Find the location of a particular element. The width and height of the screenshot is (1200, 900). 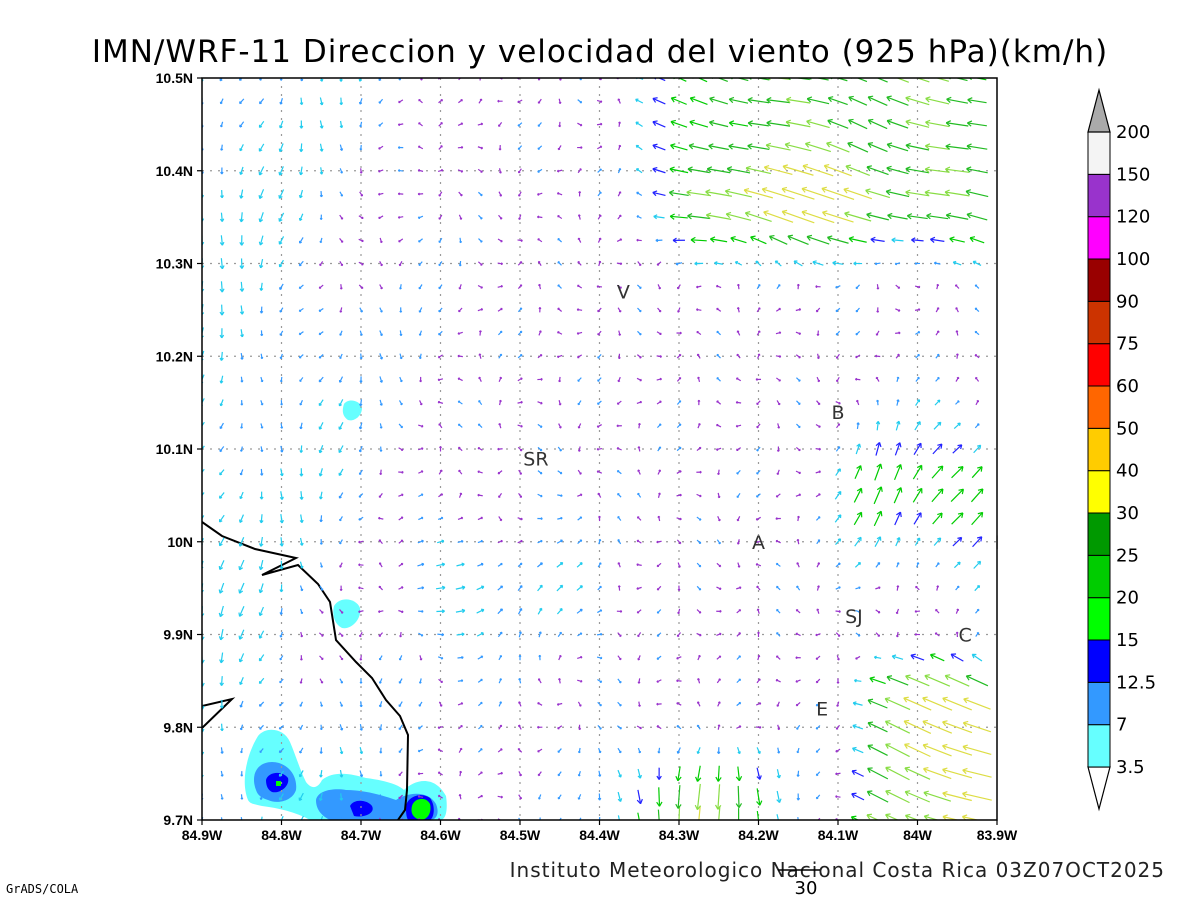

colorbar-label: 50 is located at coordinates (1127, 428).